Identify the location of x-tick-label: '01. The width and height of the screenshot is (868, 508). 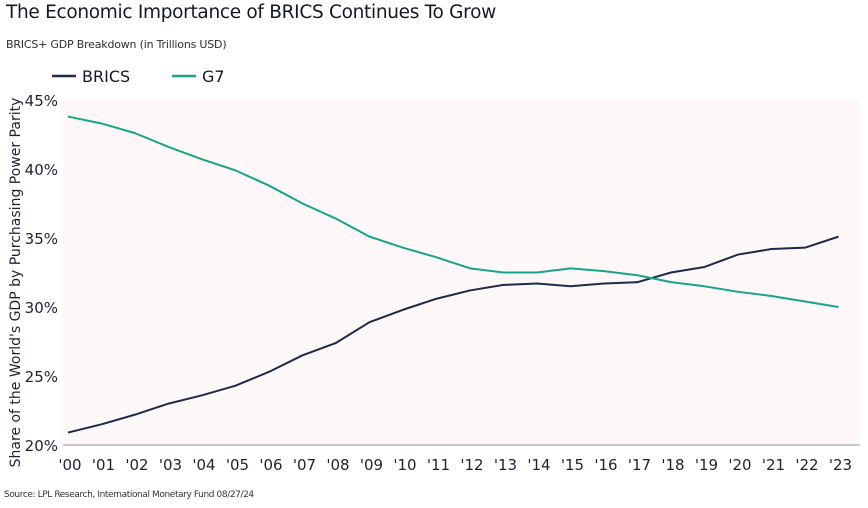
(103, 465).